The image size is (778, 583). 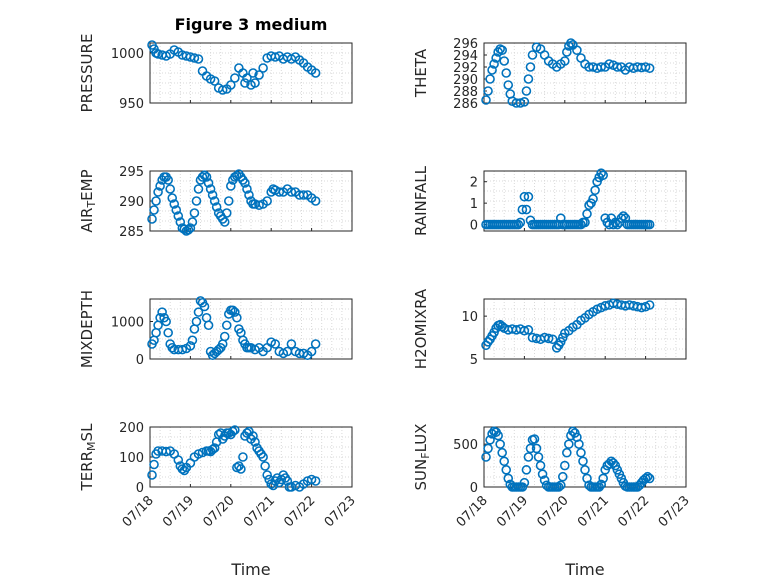 What do you see at coordinates (465, 68) in the screenshot?
I see `y-tick-label: 292` at bounding box center [465, 68].